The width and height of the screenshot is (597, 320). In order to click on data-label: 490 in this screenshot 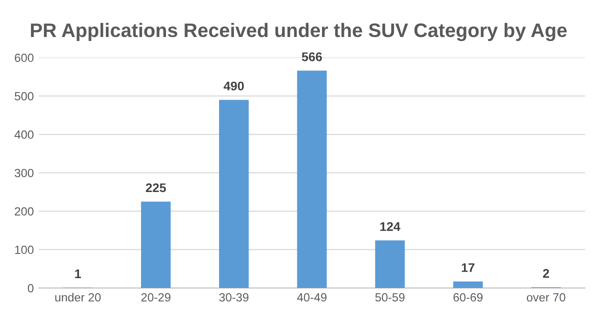, I will do `click(234, 86)`.